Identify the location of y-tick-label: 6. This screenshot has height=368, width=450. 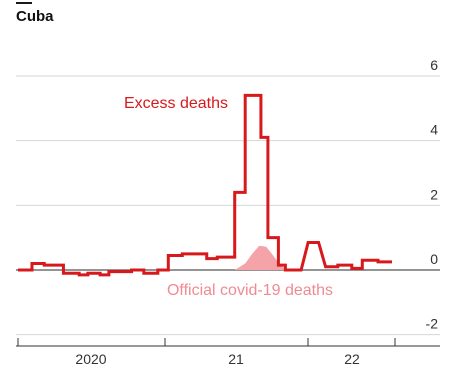
(434, 65).